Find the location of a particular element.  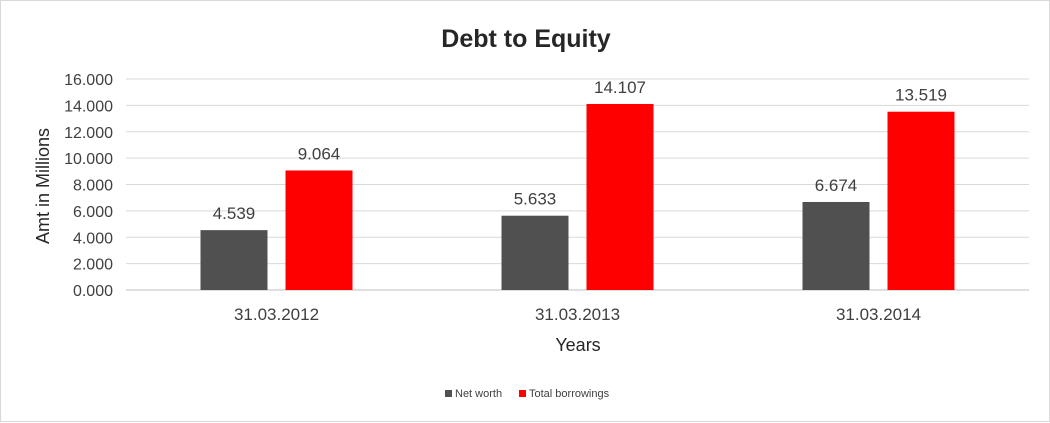

legend-label: Total borrowings is located at coordinates (569, 394).